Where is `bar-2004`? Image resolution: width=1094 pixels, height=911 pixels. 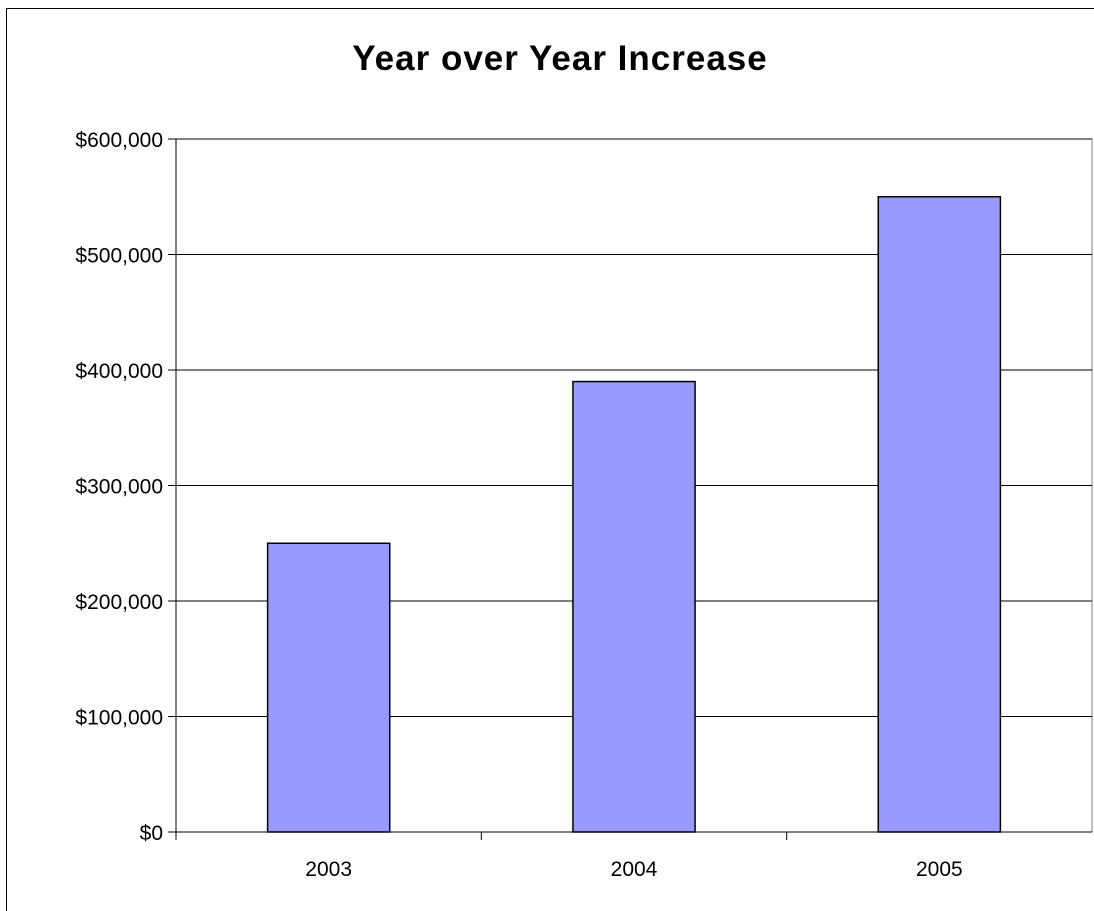
bar-2004 is located at coordinates (634, 606).